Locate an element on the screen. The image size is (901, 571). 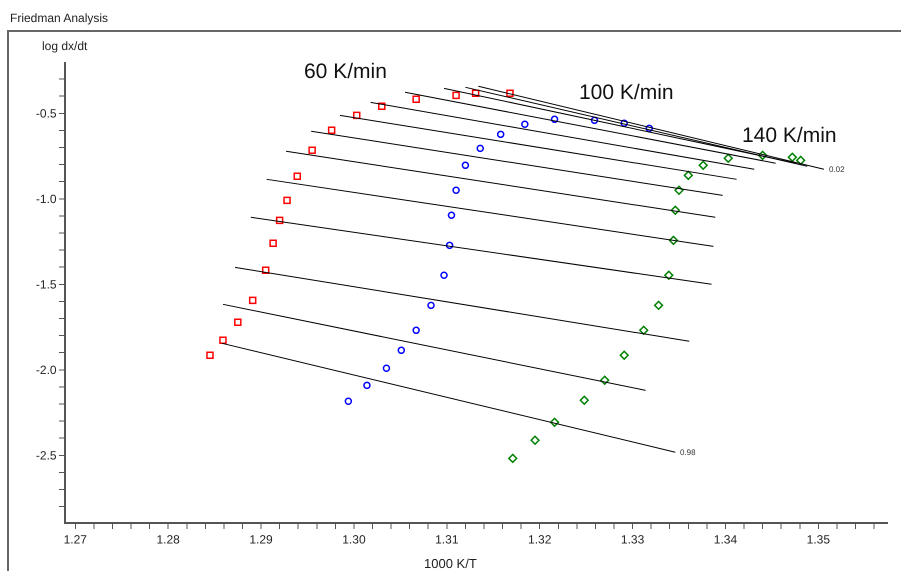
series-label: 100 K/min is located at coordinates (626, 92).